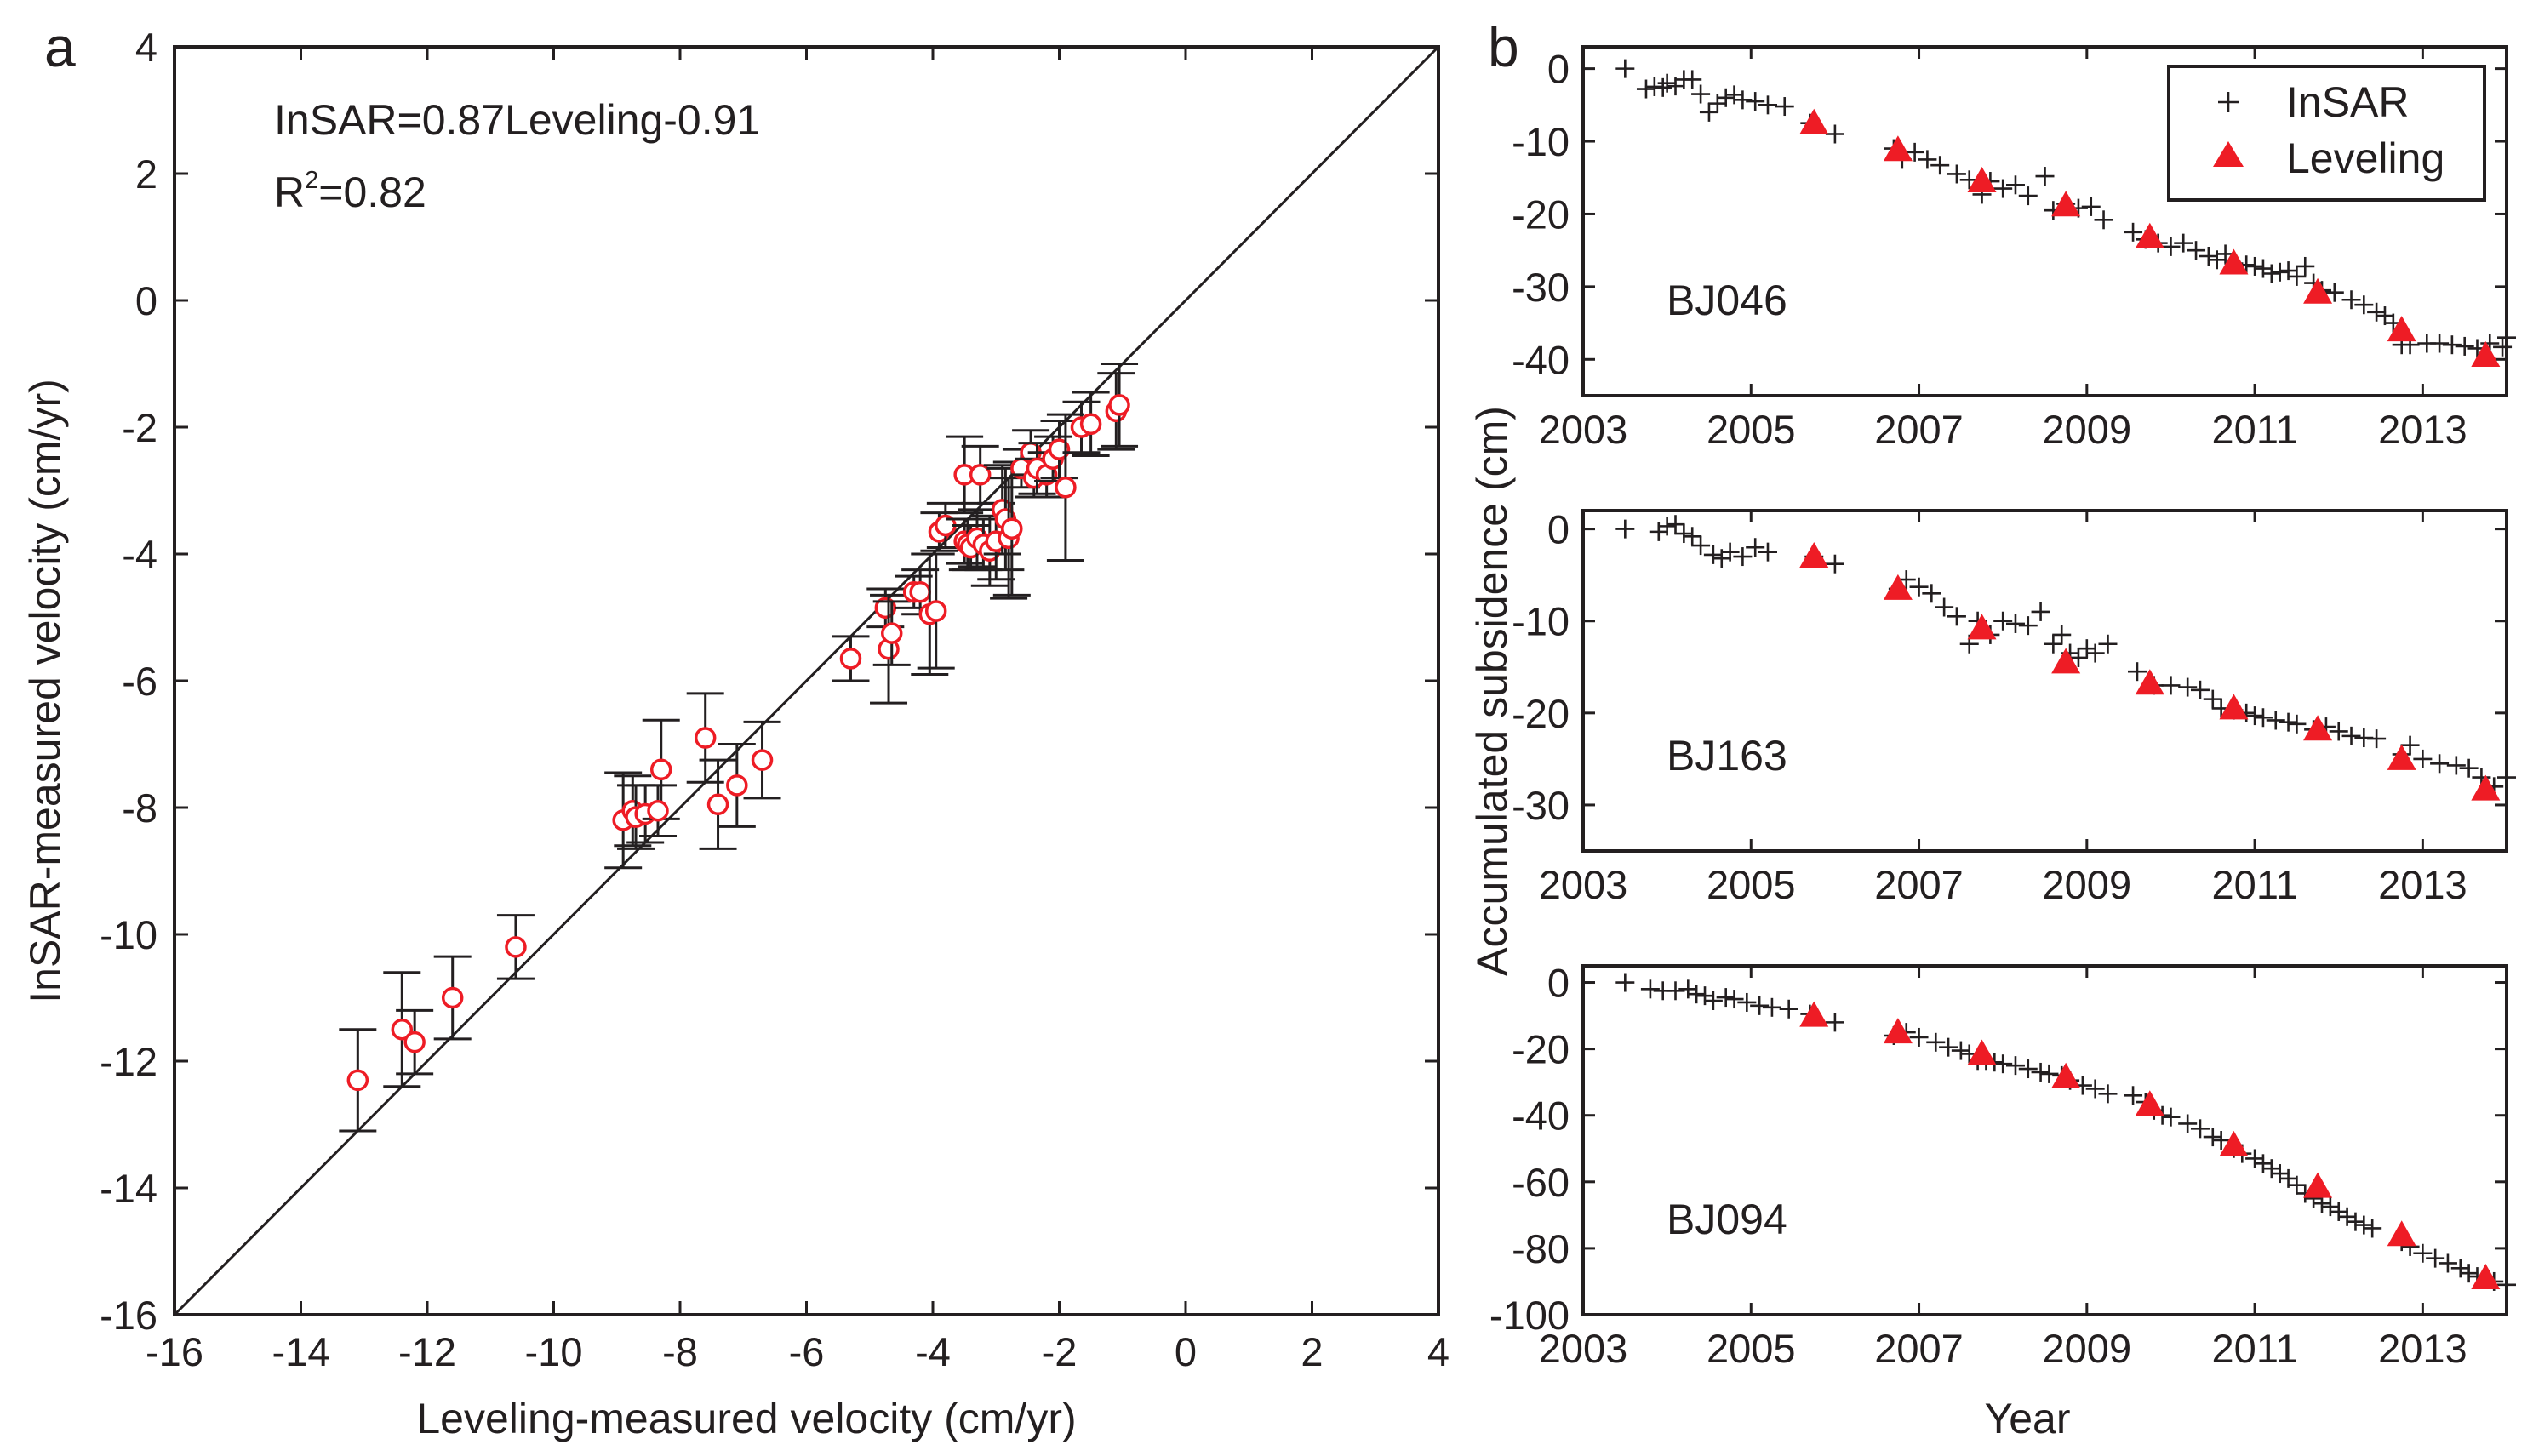  I want to click on subplot-frame, so click(2045, 681).